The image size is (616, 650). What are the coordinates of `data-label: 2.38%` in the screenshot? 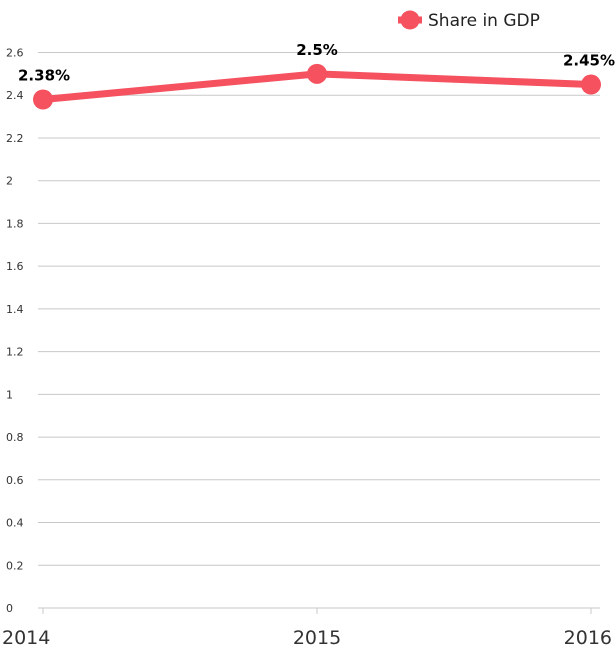 It's located at (44, 76).